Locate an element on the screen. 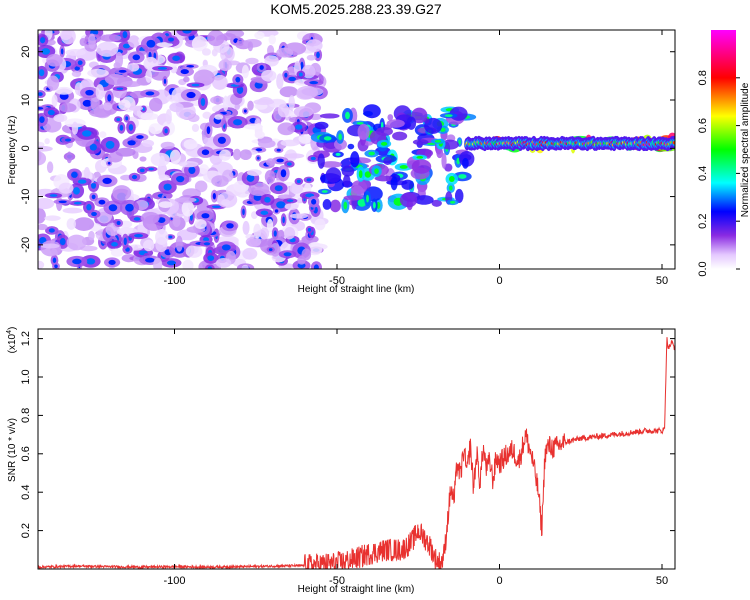 The image size is (750, 600). spectrogram-x-axis-label: Height of straight line (km) is located at coordinates (356, 289).